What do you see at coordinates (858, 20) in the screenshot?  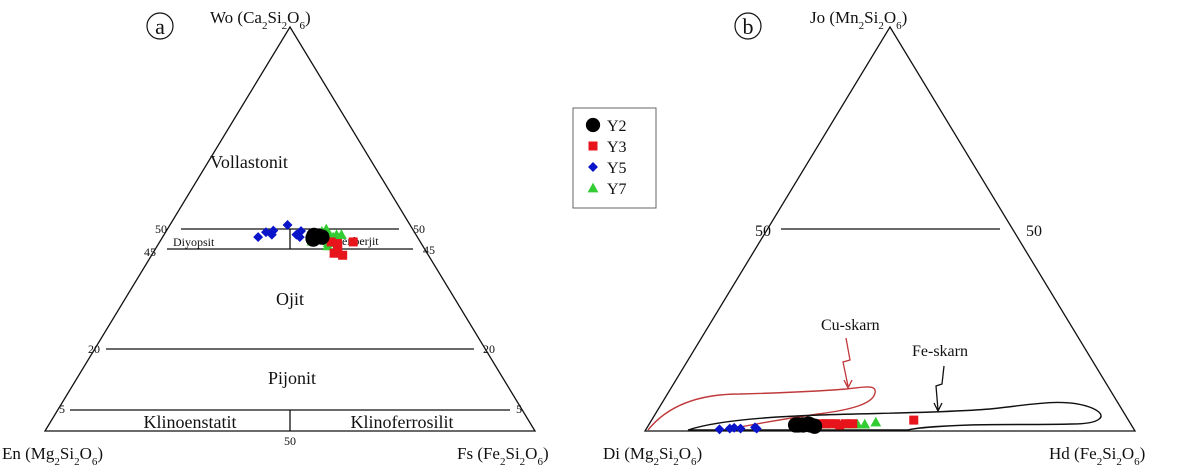 I see `panel-b-vertex-jo: Jo (Mn2Si2O6)` at bounding box center [858, 20].